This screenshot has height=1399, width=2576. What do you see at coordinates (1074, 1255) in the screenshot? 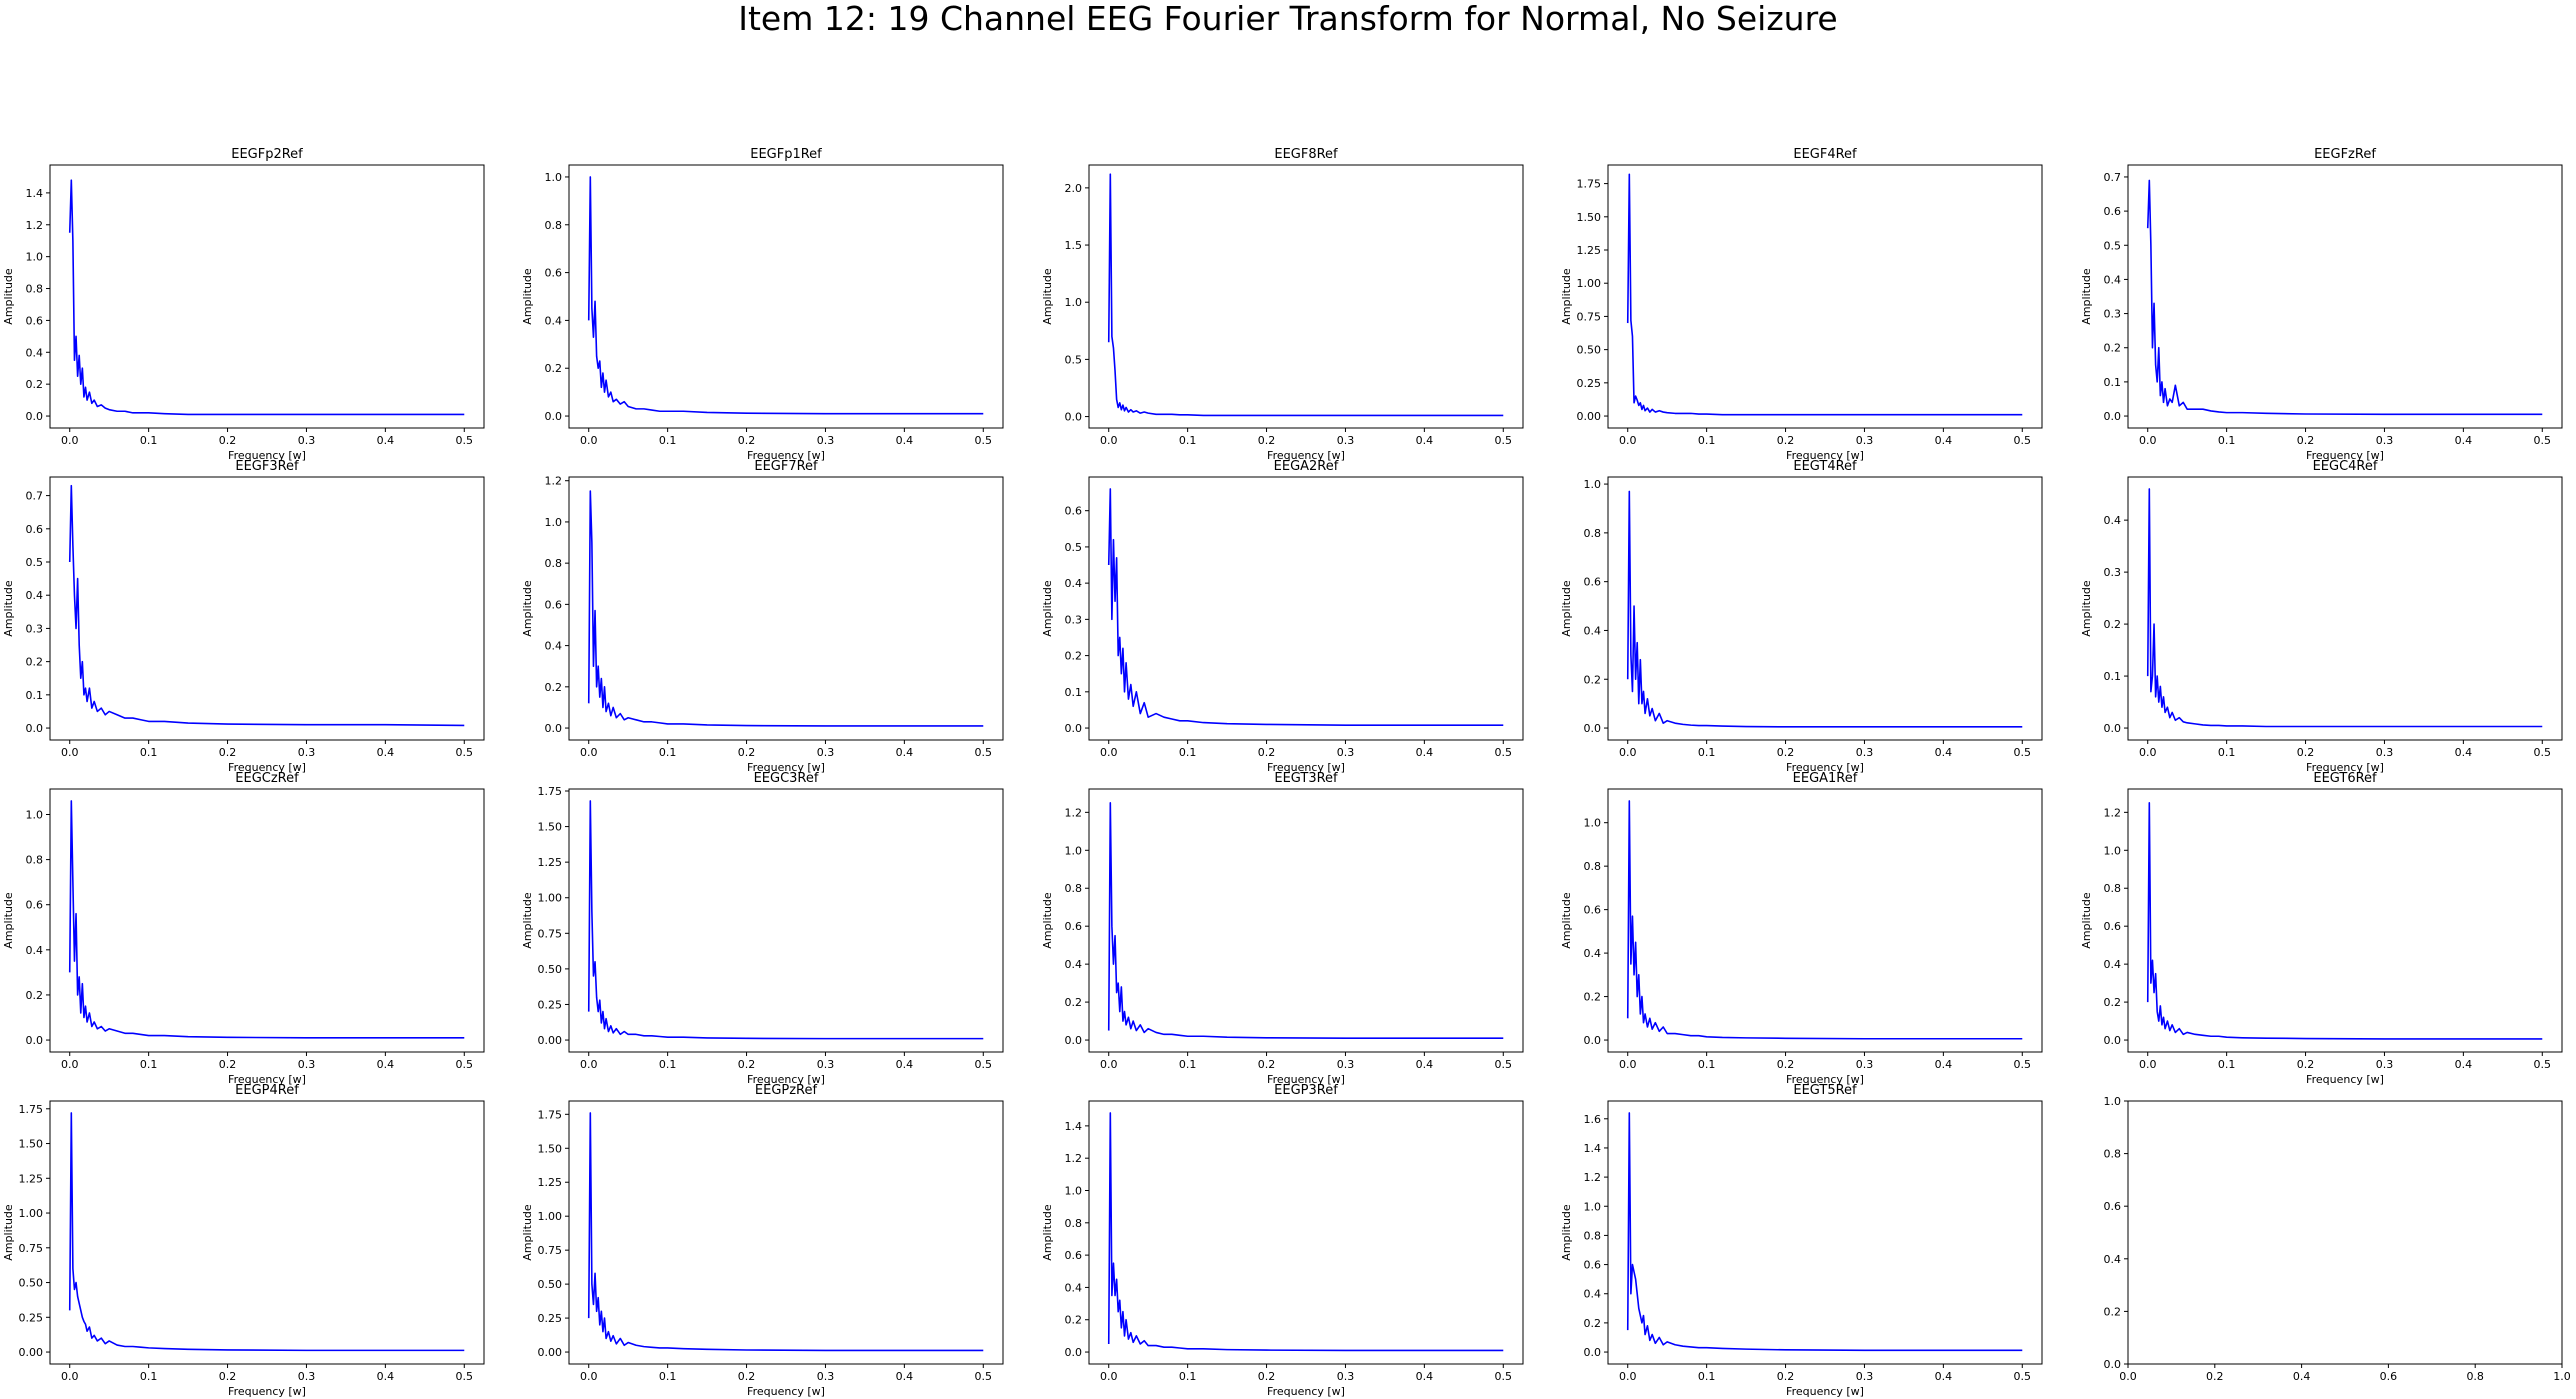
I see `y-tick-label: 0.6` at bounding box center [1074, 1255].